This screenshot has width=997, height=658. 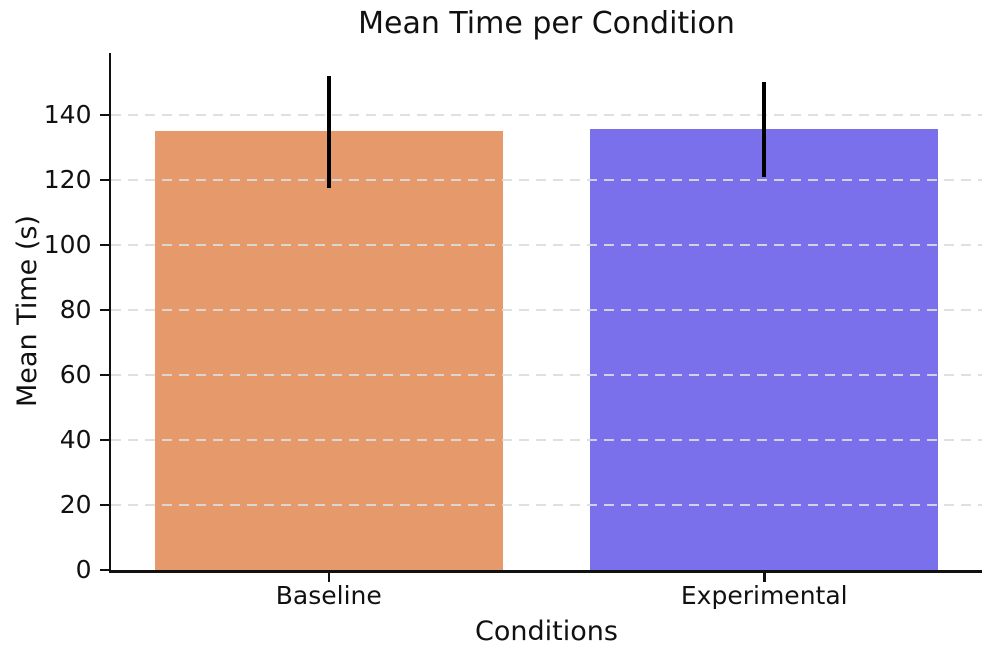 I want to click on x-tick-label-experimental: Experimental, so click(x=764, y=595).